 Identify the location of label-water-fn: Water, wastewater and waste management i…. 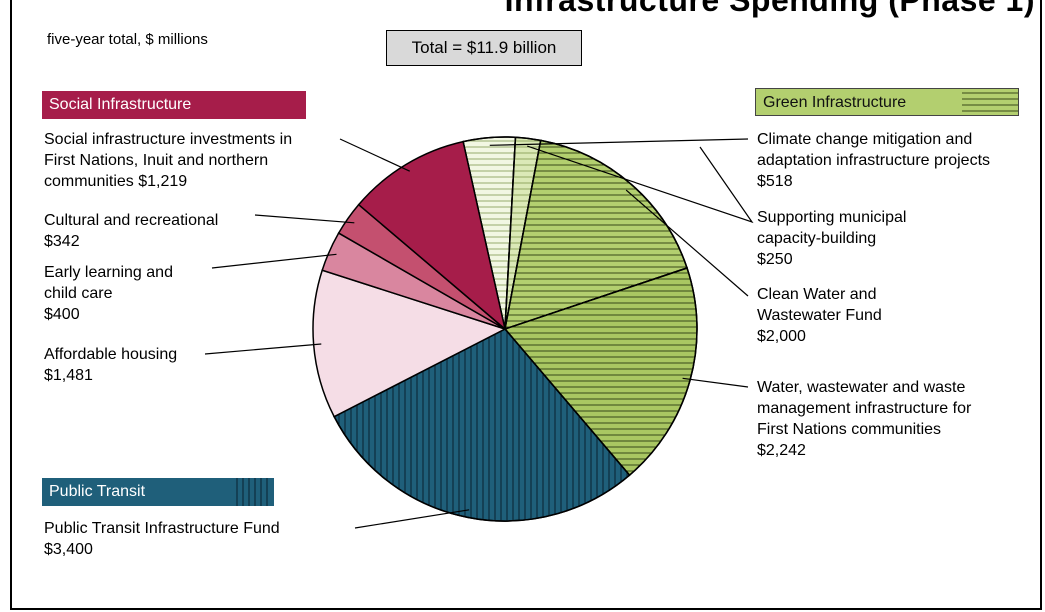
(864, 419).